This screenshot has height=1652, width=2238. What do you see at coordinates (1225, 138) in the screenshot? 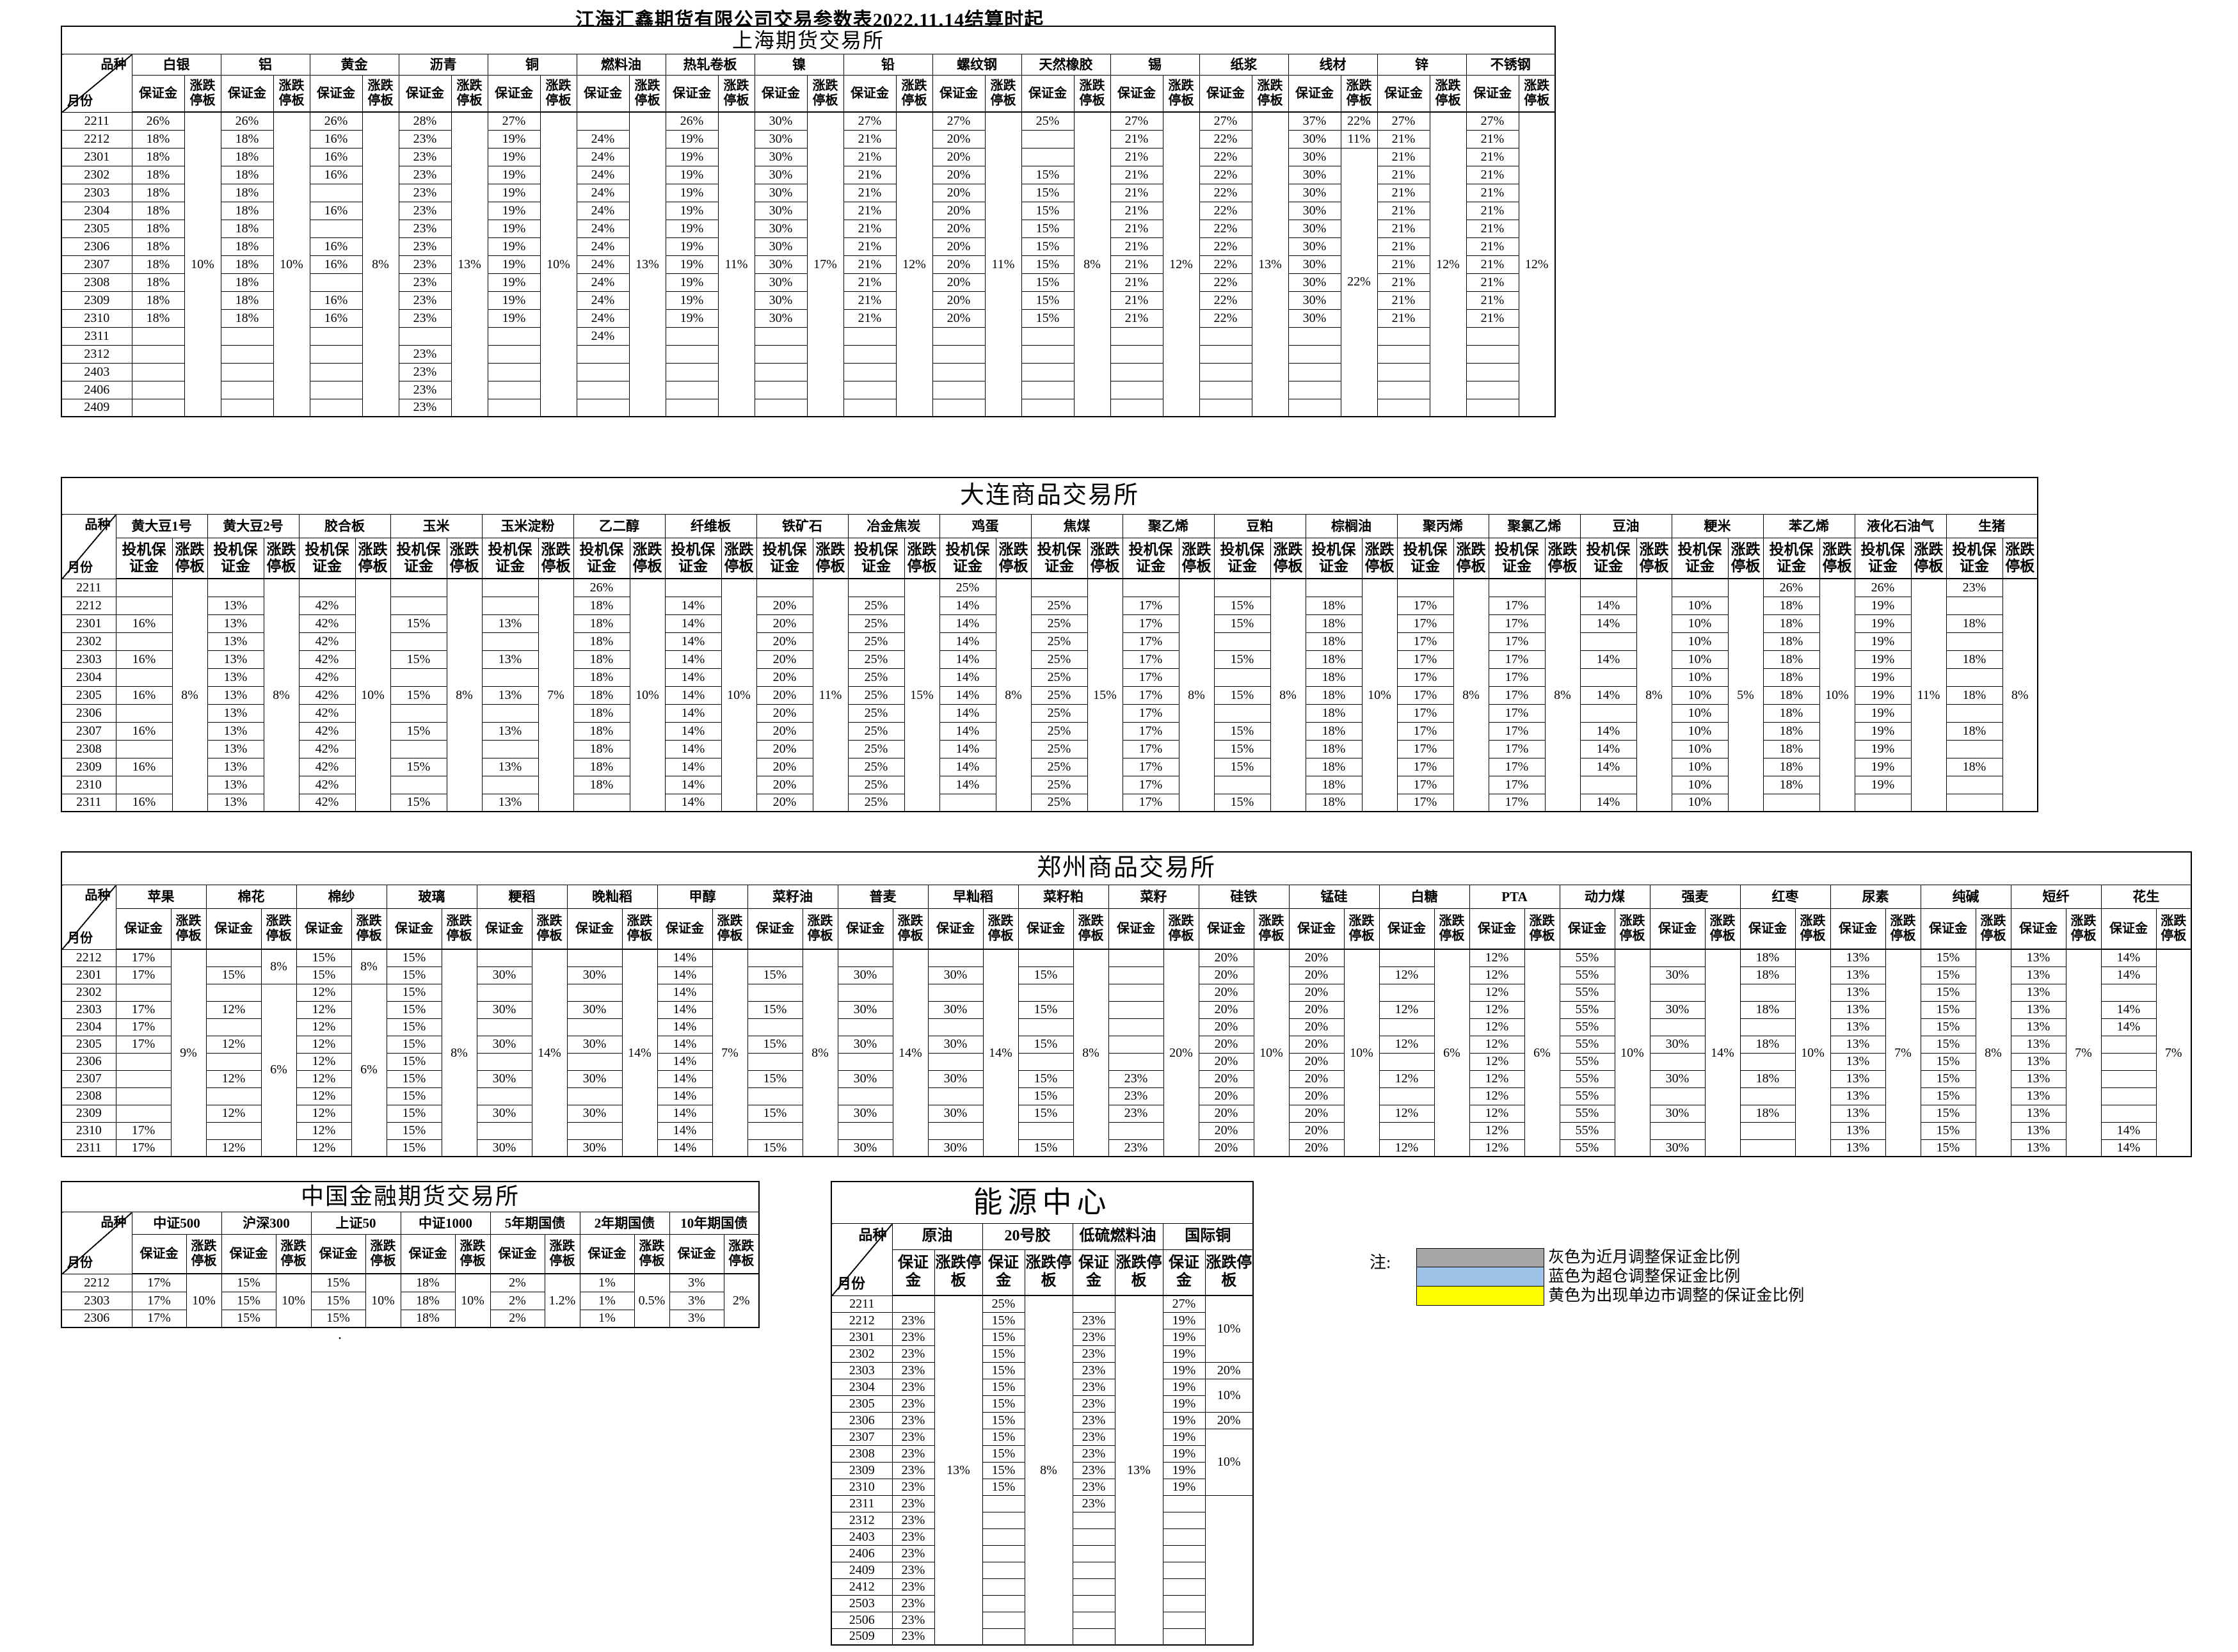
I see `margin-cell: 22%` at bounding box center [1225, 138].